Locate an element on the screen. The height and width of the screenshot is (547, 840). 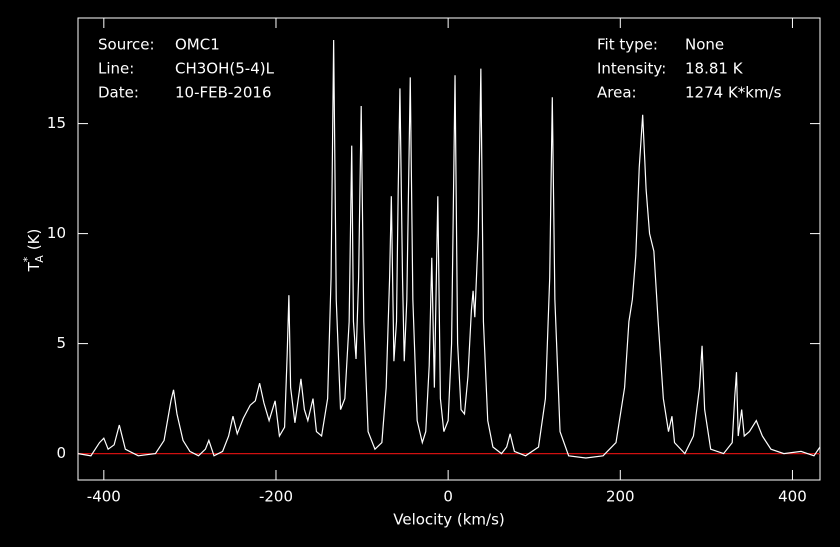
y-axis-label: T*A (K) is located at coordinates (33, 251).